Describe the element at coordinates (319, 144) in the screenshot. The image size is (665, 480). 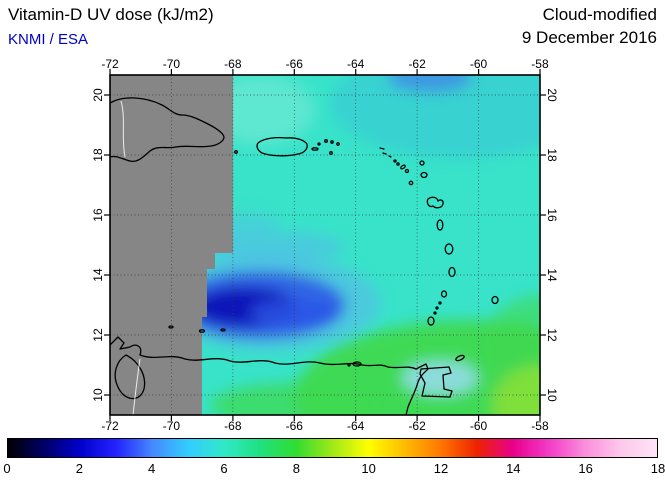
I see `coast-culebra` at that location.